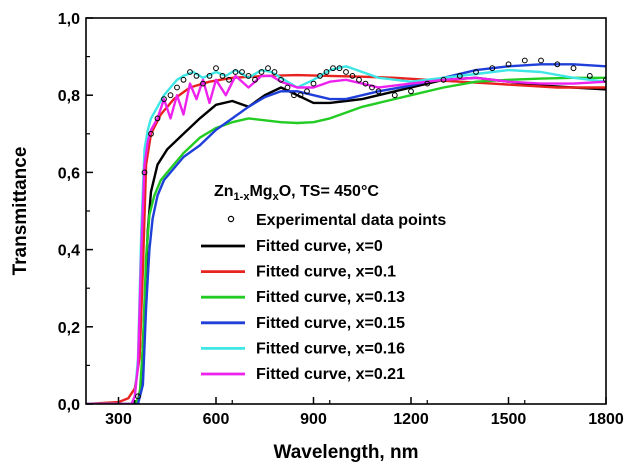 The image size is (629, 467). What do you see at coordinates (118, 419) in the screenshot?
I see `x-tick-label: 300` at bounding box center [118, 419].